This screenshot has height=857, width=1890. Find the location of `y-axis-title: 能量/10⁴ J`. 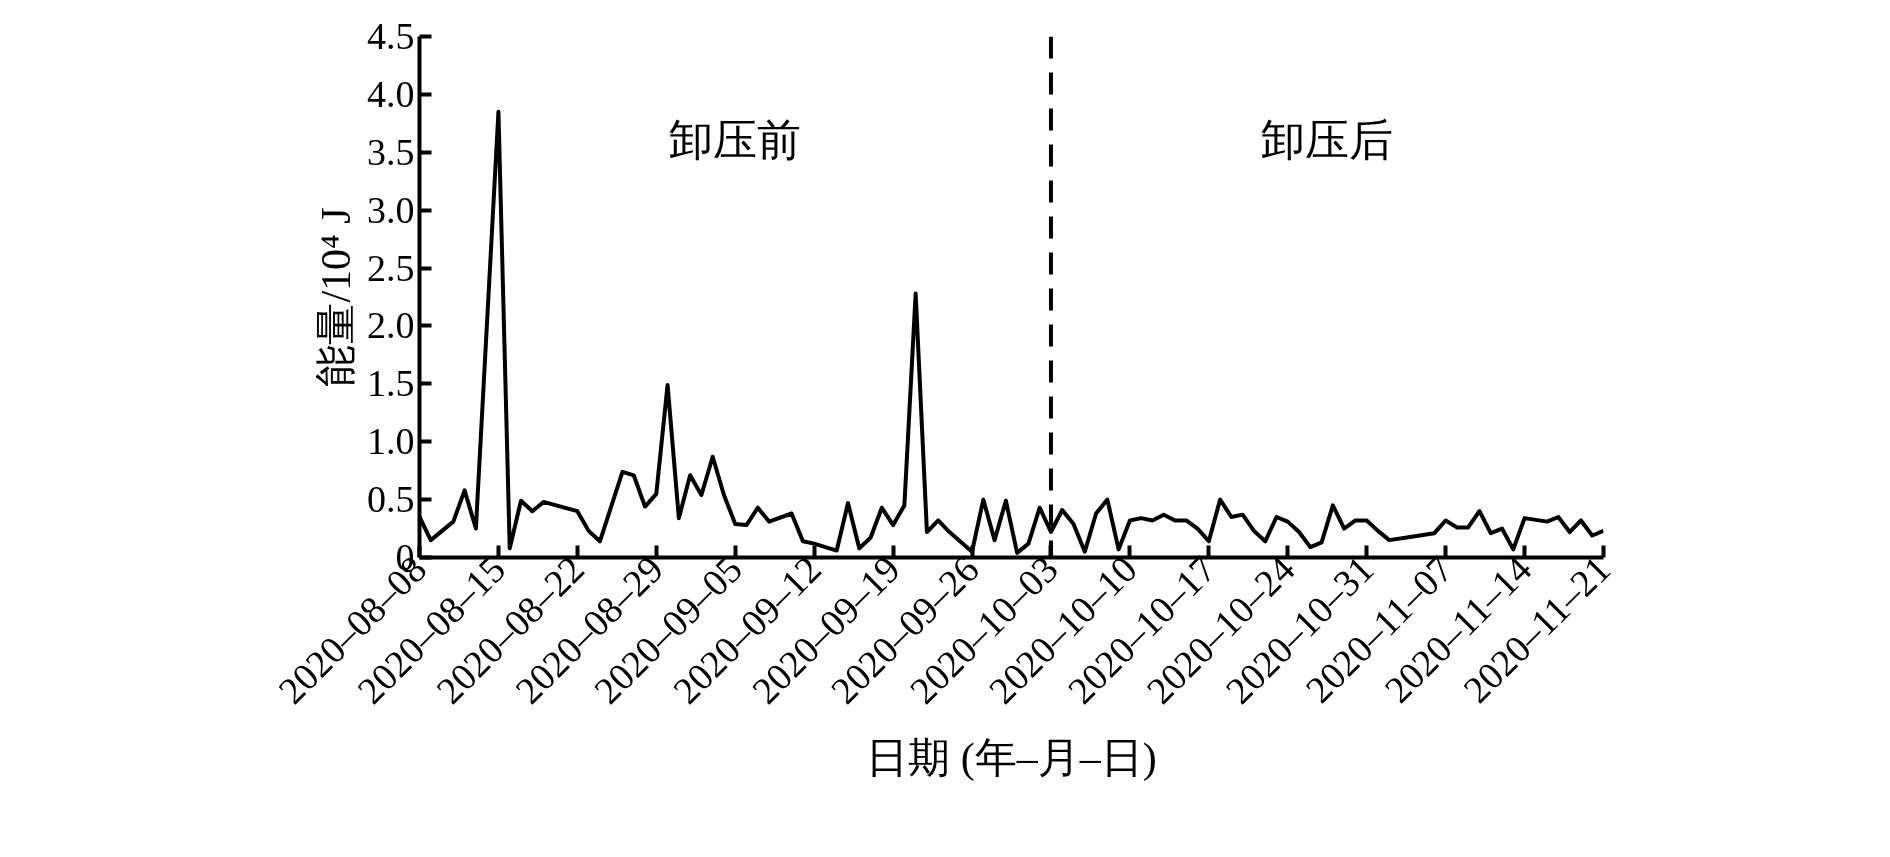

y-axis-title: 能量/10⁴ J is located at coordinates (336, 297).